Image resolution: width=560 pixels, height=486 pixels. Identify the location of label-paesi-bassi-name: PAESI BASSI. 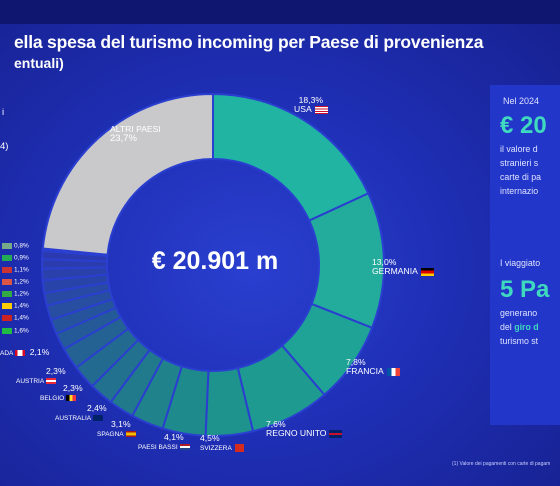
(158, 448).